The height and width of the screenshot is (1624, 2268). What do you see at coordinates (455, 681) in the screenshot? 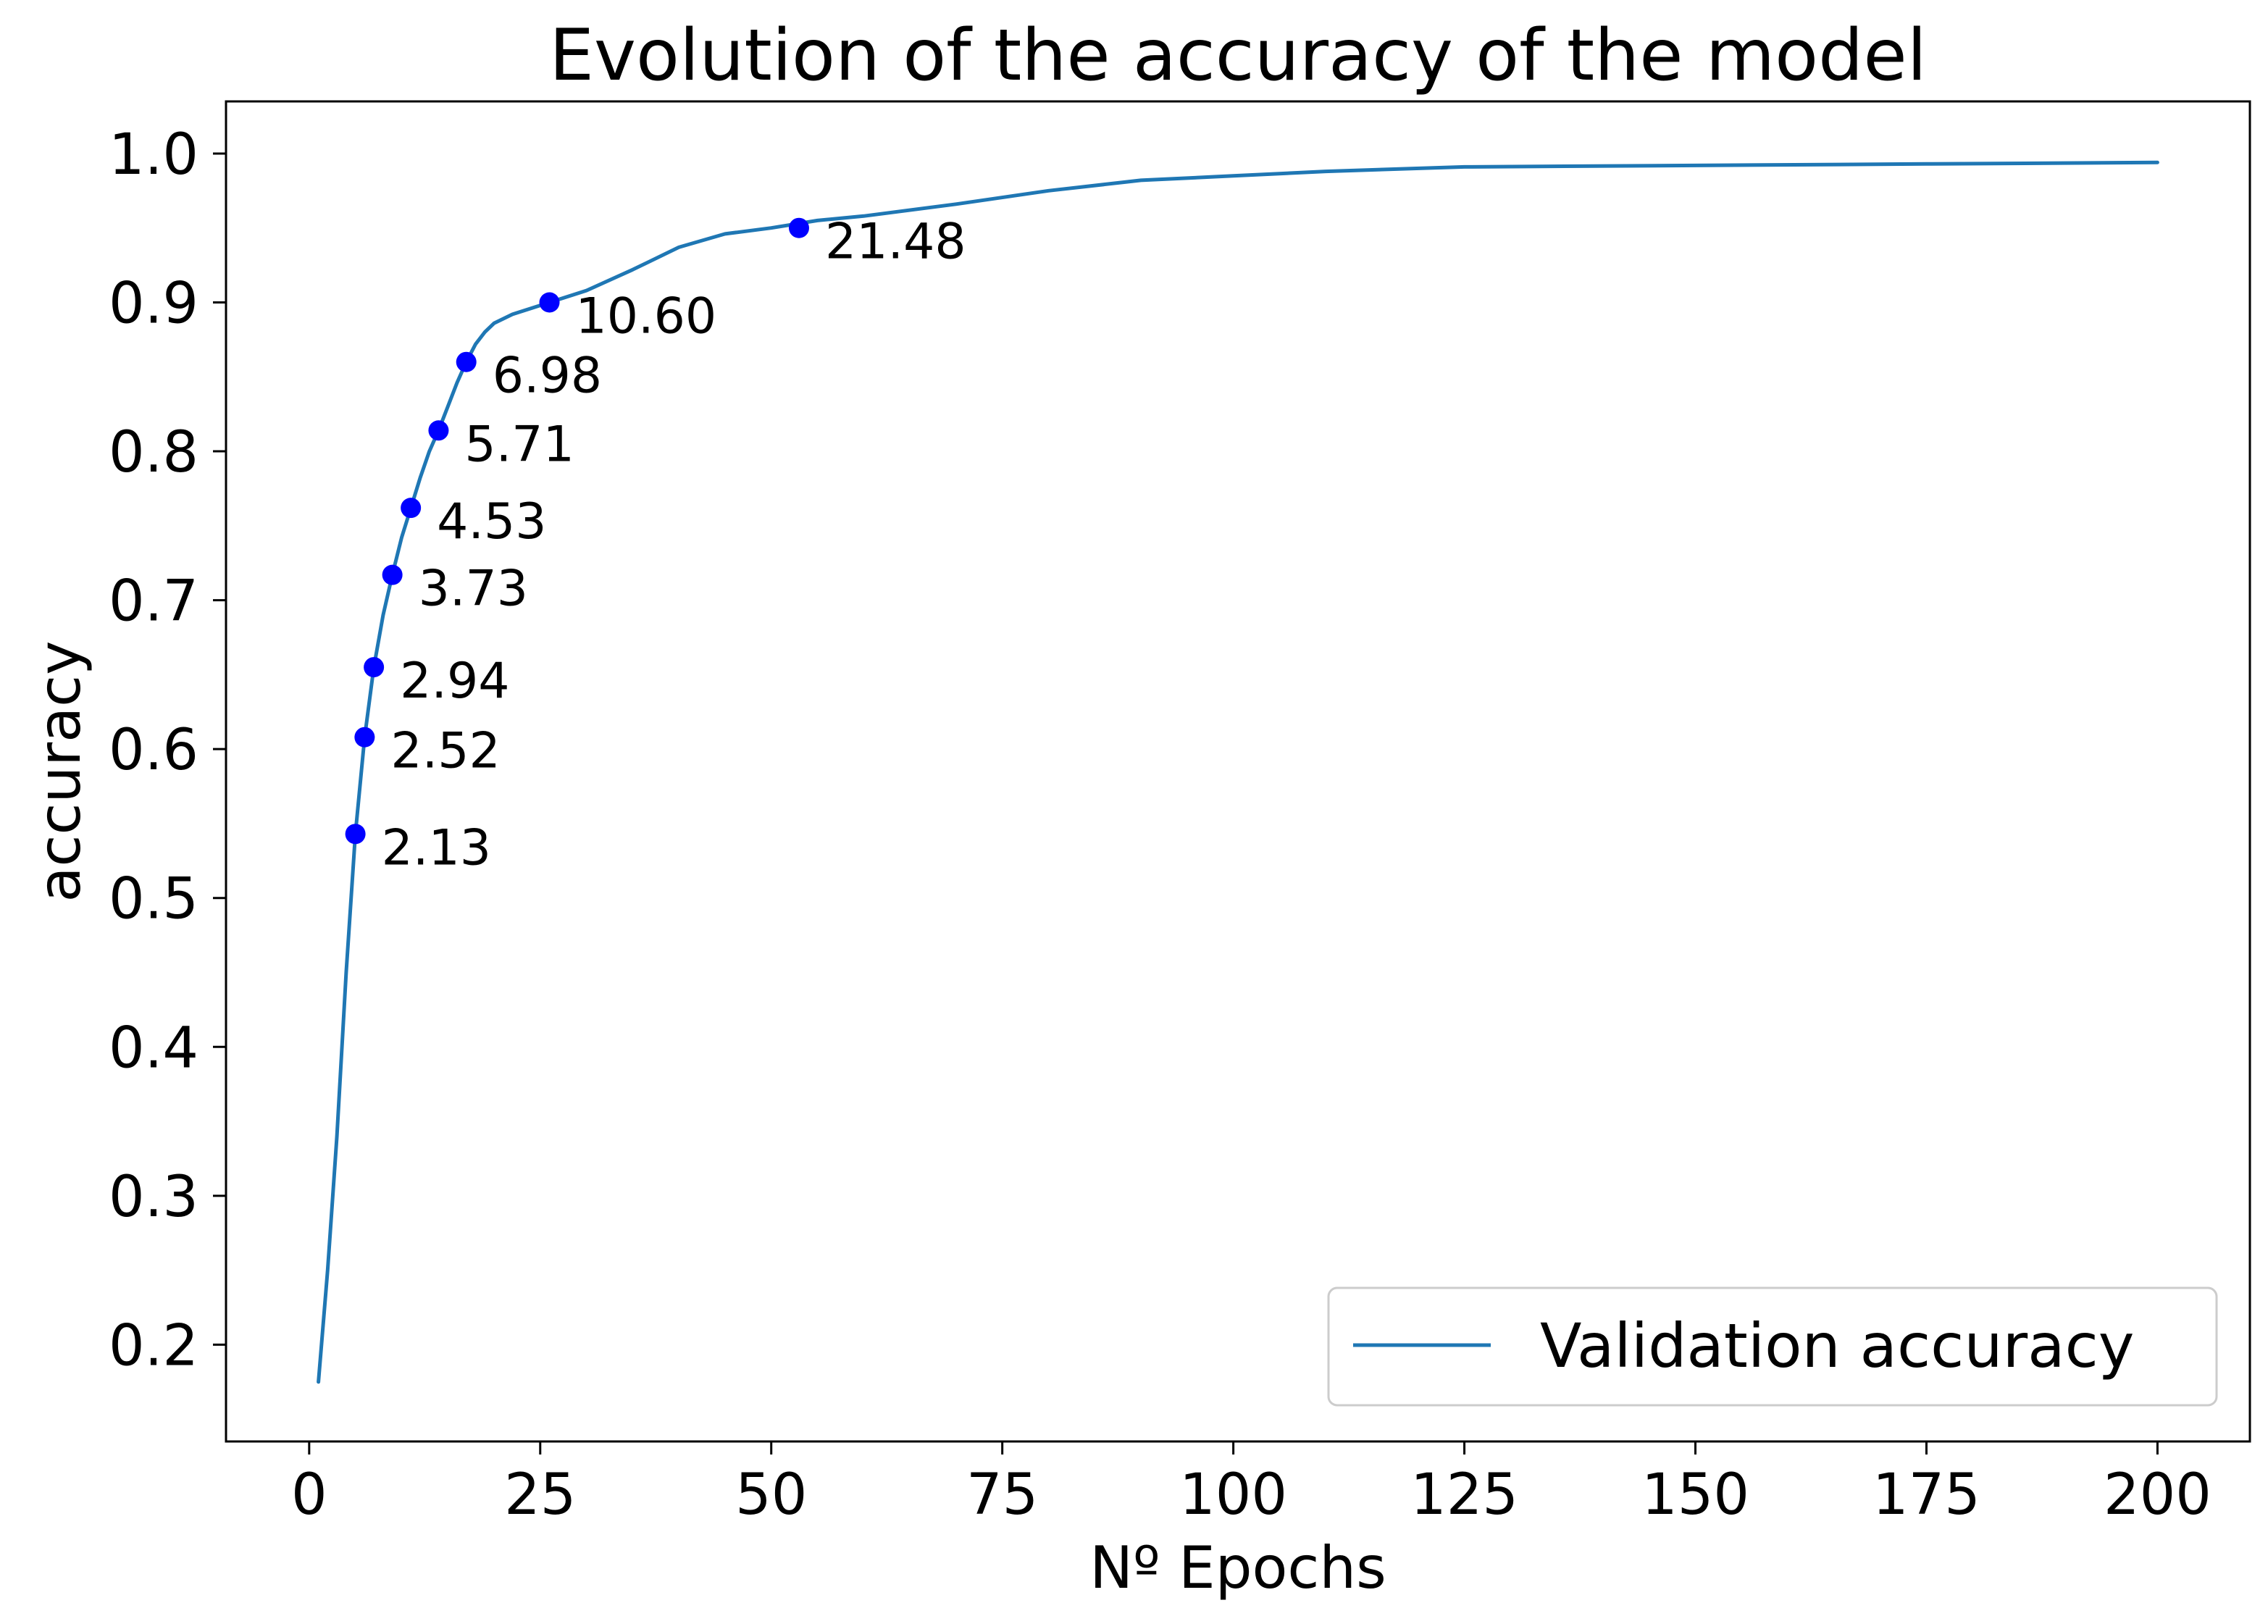
I see `marker-annotation: 2.94` at bounding box center [455, 681].